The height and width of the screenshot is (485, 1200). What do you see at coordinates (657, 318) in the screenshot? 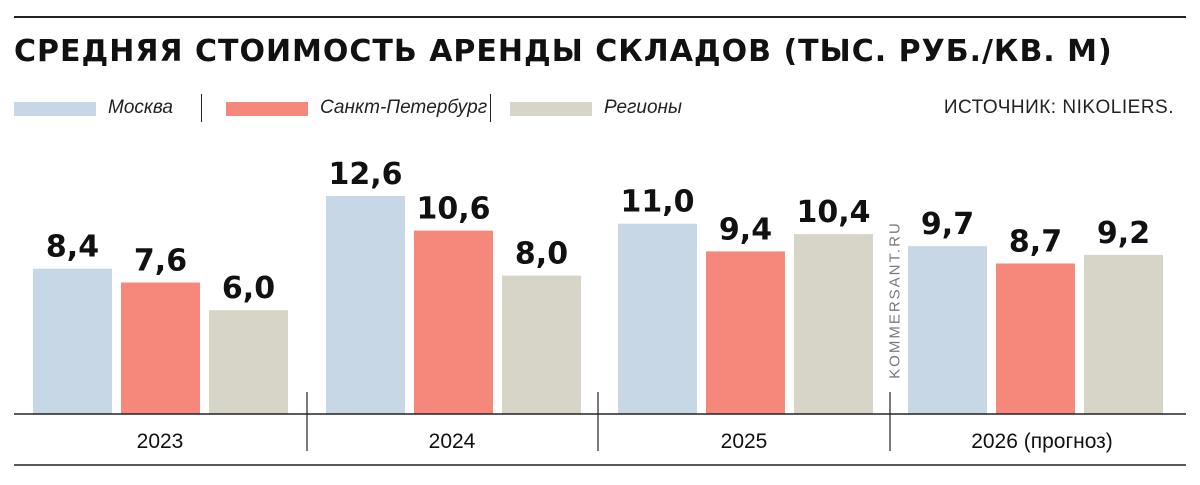
I see `bar-moscow-2025` at bounding box center [657, 318].